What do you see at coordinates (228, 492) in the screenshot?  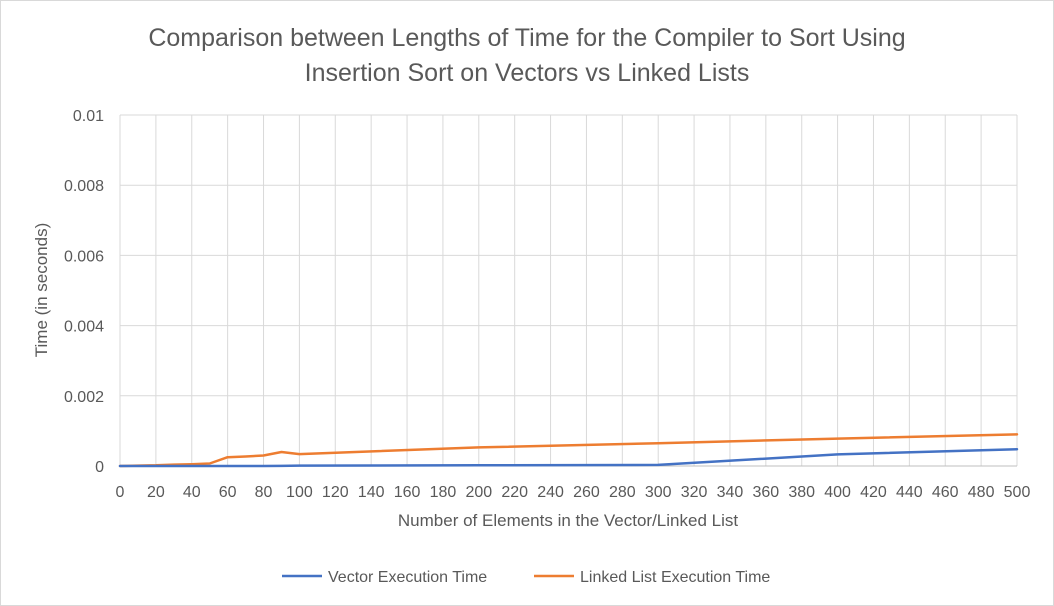 I see `x-tick-label: 60` at bounding box center [228, 492].